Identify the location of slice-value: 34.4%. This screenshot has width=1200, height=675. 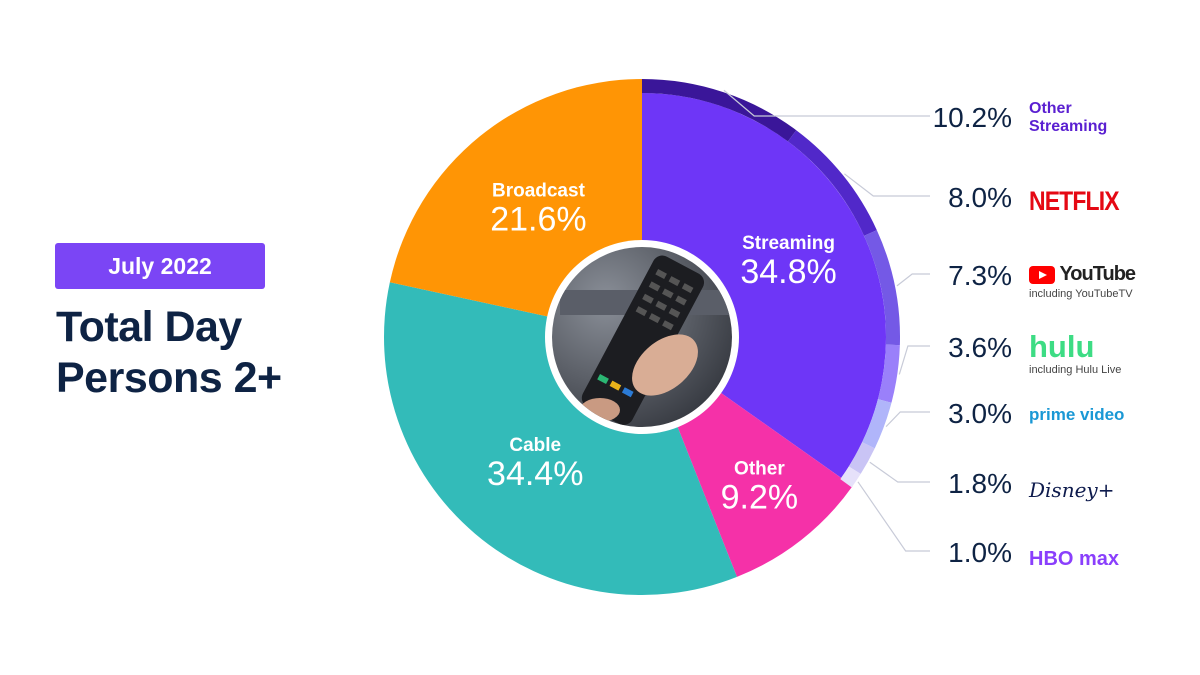
(535, 474).